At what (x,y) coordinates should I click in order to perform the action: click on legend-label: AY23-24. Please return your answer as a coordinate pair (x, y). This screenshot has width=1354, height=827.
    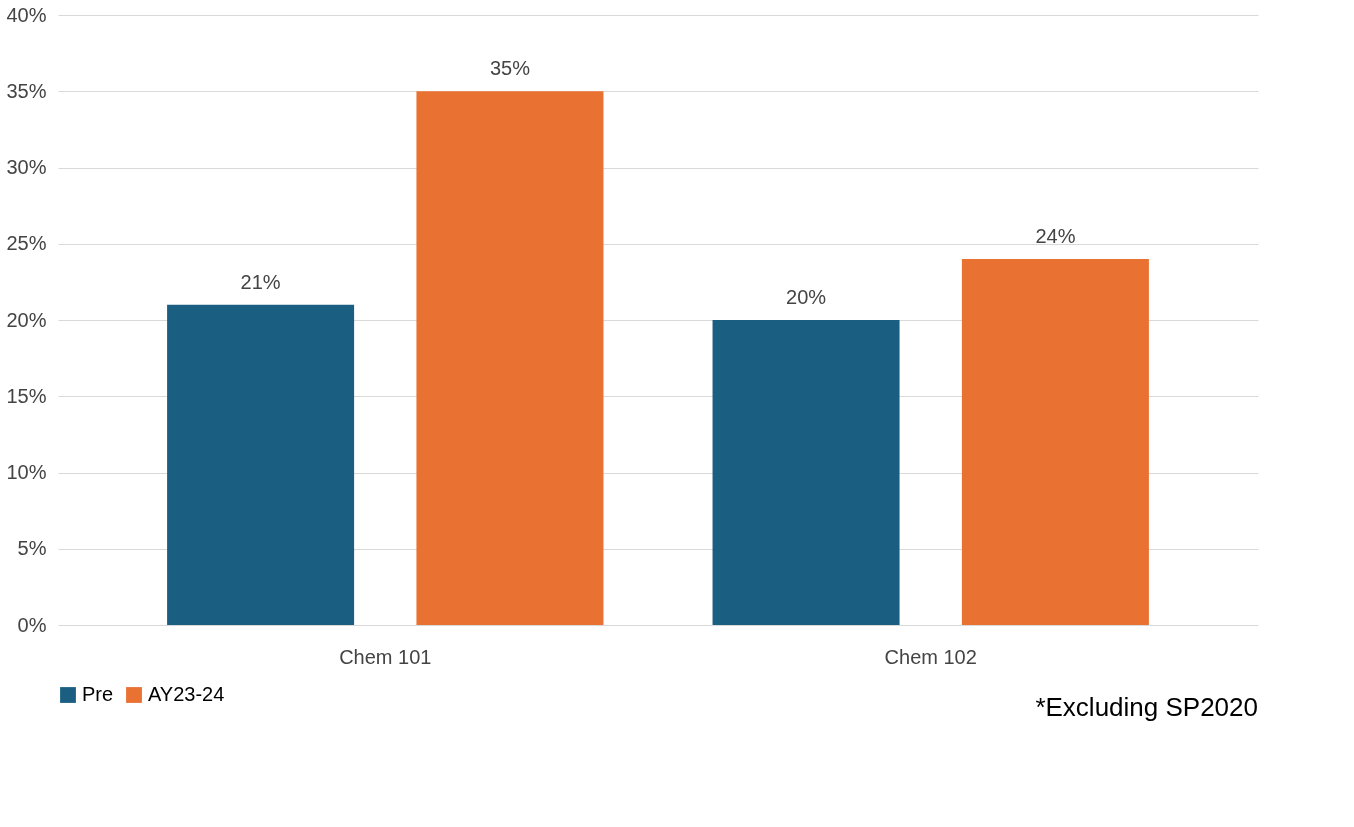
    Looking at the image, I should click on (186, 694).